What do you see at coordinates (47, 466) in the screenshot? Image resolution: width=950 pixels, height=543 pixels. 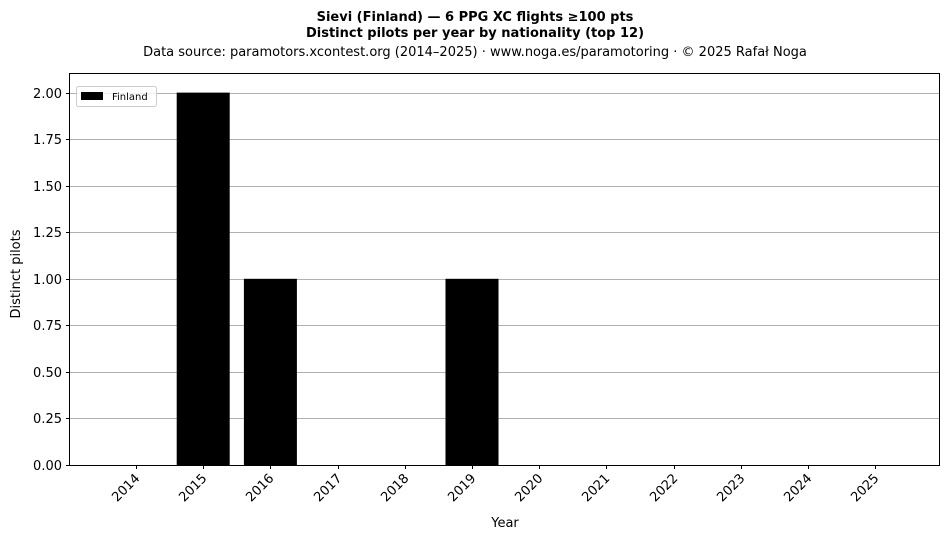 I see `y-tick-label-0: 0.00` at bounding box center [47, 466].